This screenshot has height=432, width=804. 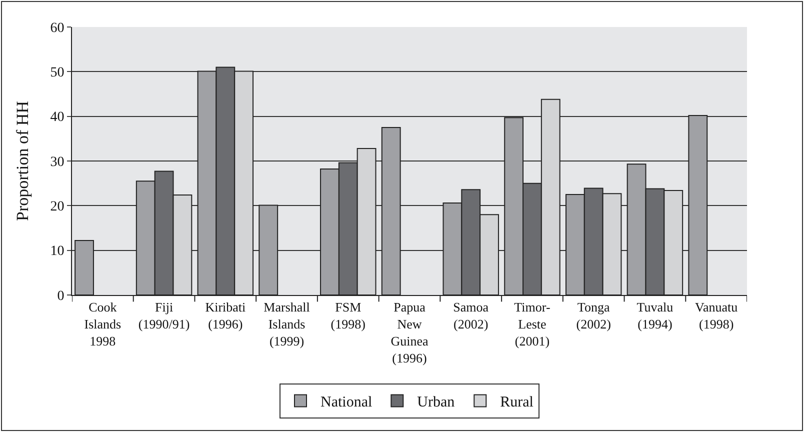 I want to click on y-tick-label: 30, so click(x=57, y=162).